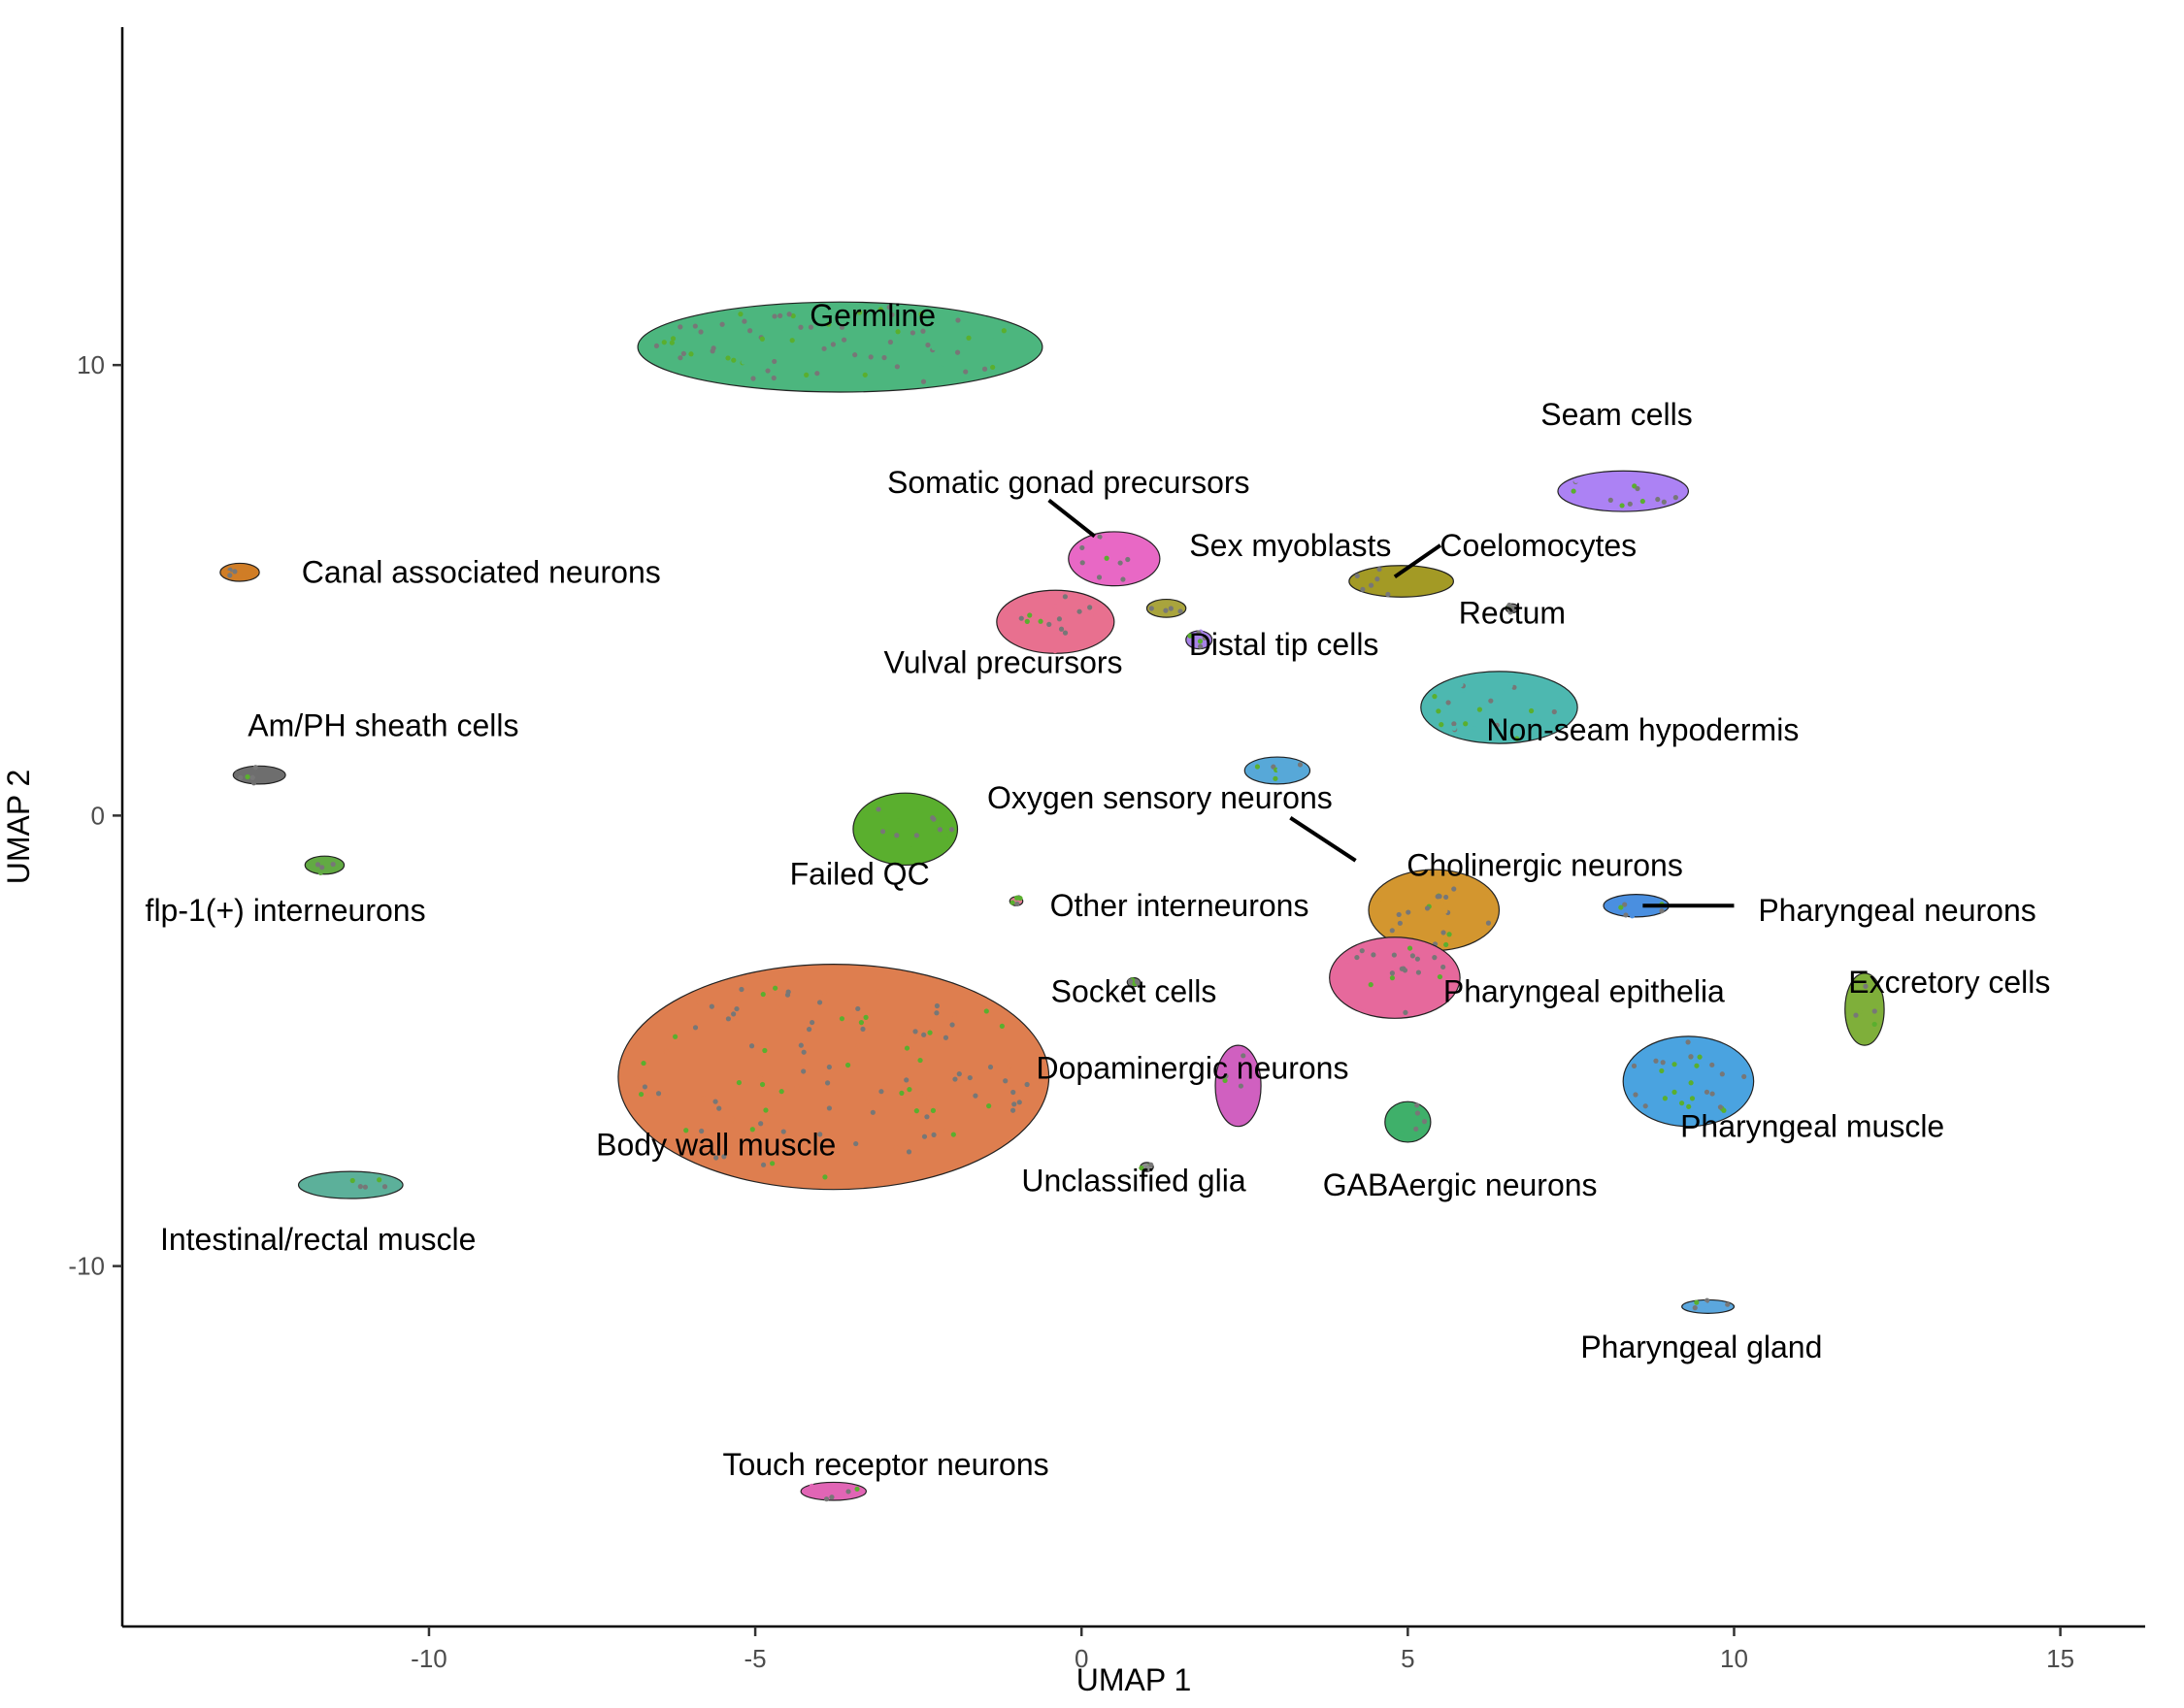 Image resolution: width=2184 pixels, height=1708 pixels. Describe the element at coordinates (1626, 915) in the screenshot. I see `point-pharyngeal-neurons` at that location.